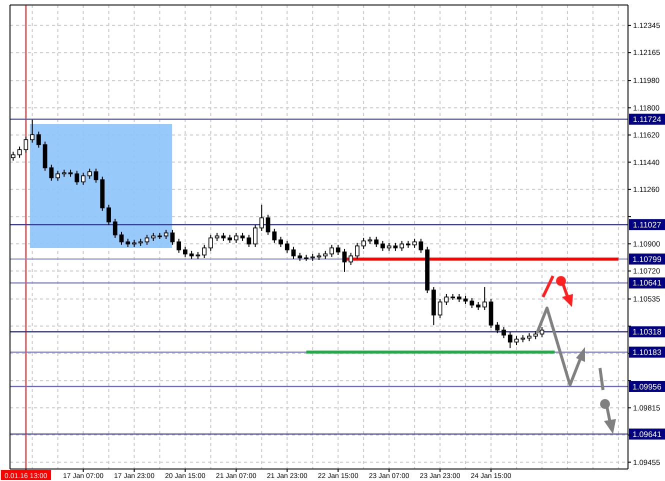 This screenshot has width=665, height=481. Describe the element at coordinates (647, 283) in the screenshot. I see `ref-line-label: 1.10641` at that location.